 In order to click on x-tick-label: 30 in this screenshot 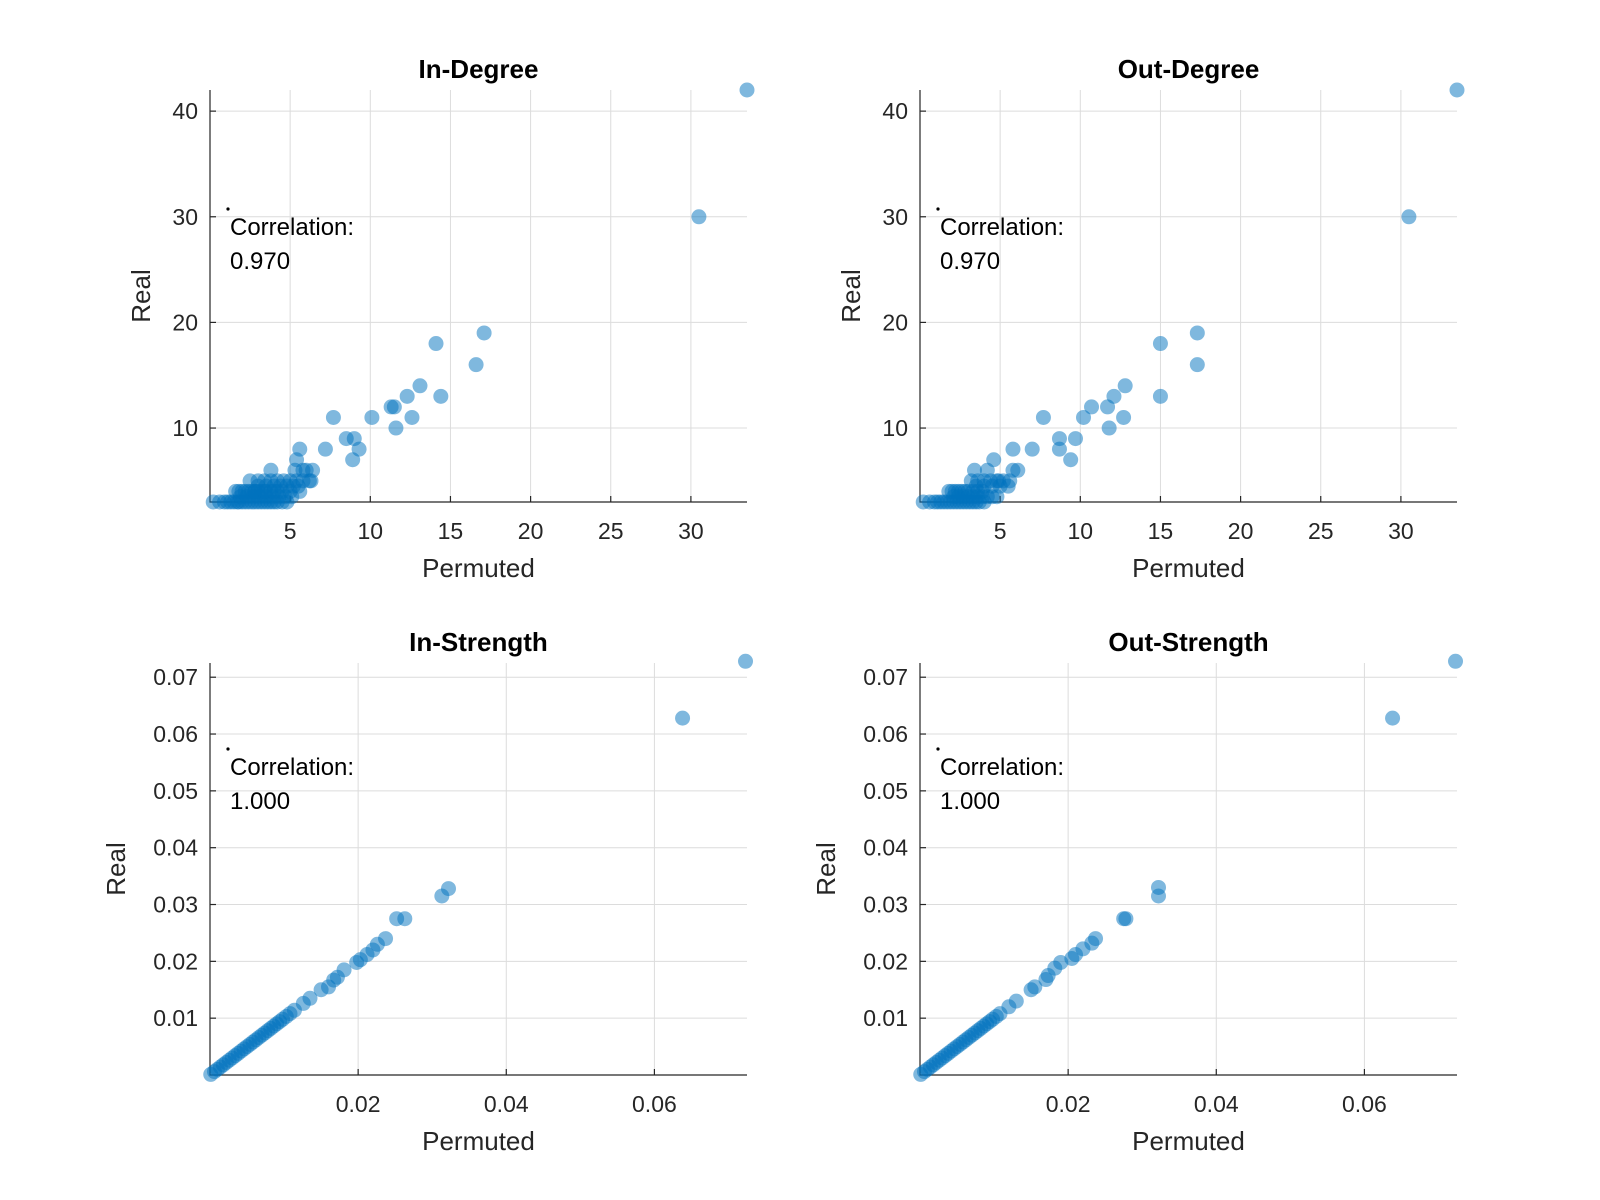, I will do `click(691, 531)`.